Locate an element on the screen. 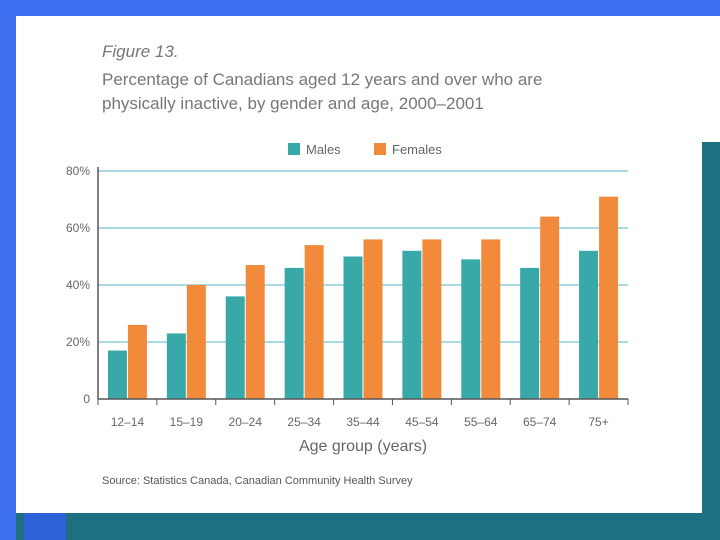 This screenshot has height=540, width=720. x-tick-label: 12–14 is located at coordinates (128, 422).